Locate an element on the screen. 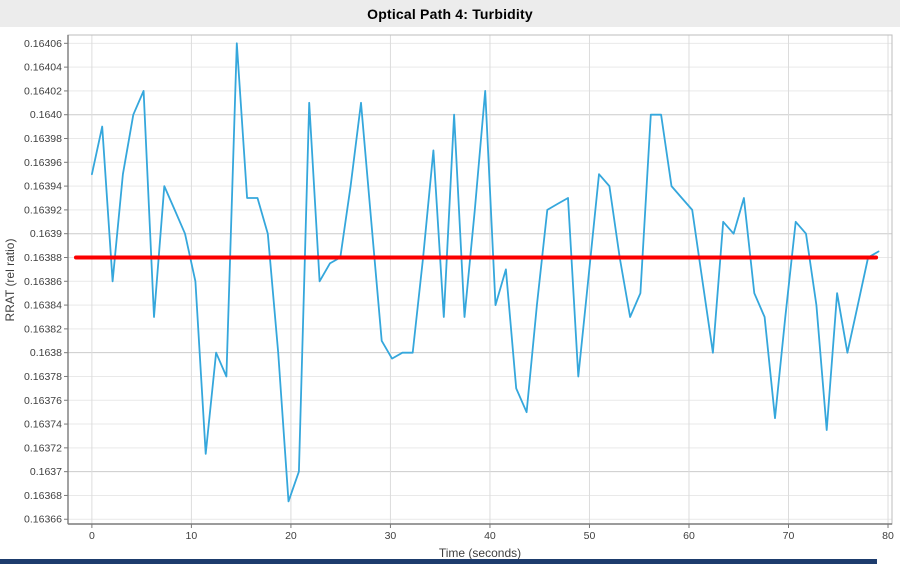 Image resolution: width=900 pixels, height=564 pixels. x-tick-label: 80 is located at coordinates (888, 536).